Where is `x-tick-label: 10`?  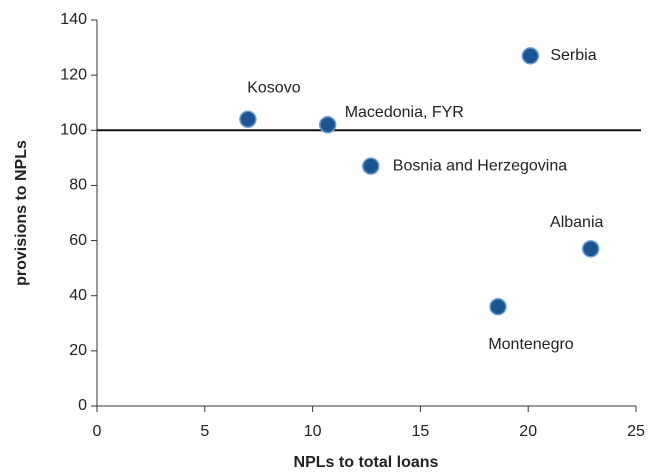
x-tick-label: 10 is located at coordinates (313, 431).